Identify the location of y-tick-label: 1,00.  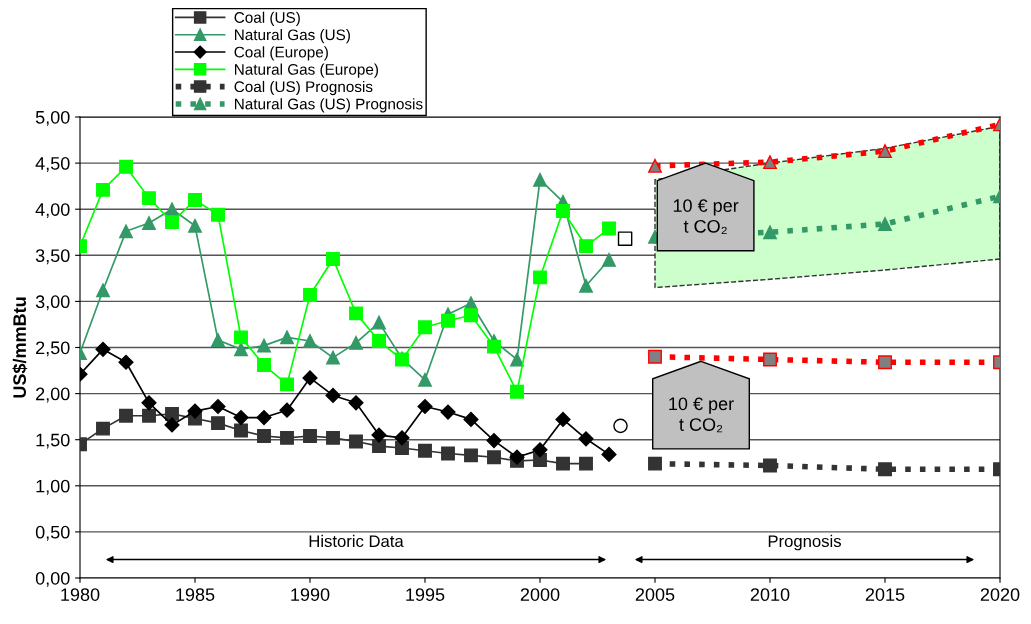
(53, 487).